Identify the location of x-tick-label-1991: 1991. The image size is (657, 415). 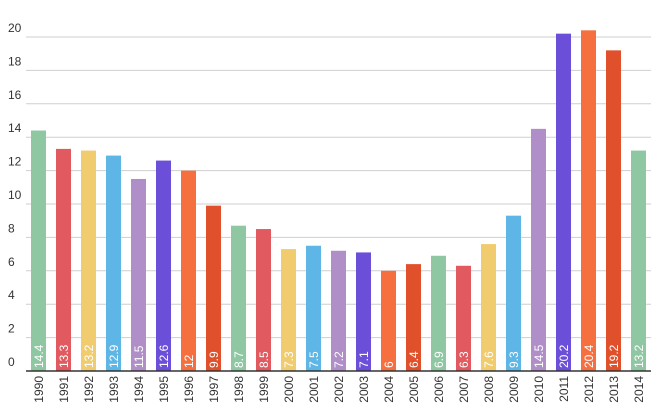
(64, 389).